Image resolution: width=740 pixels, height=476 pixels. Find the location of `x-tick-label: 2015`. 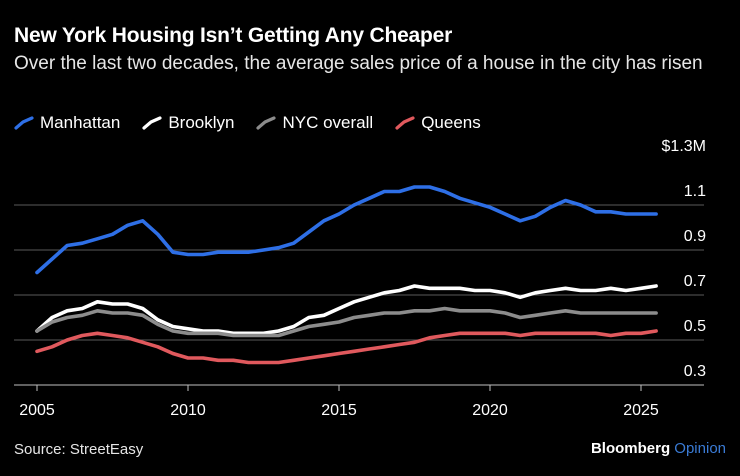

x-tick-label: 2015 is located at coordinates (339, 410).